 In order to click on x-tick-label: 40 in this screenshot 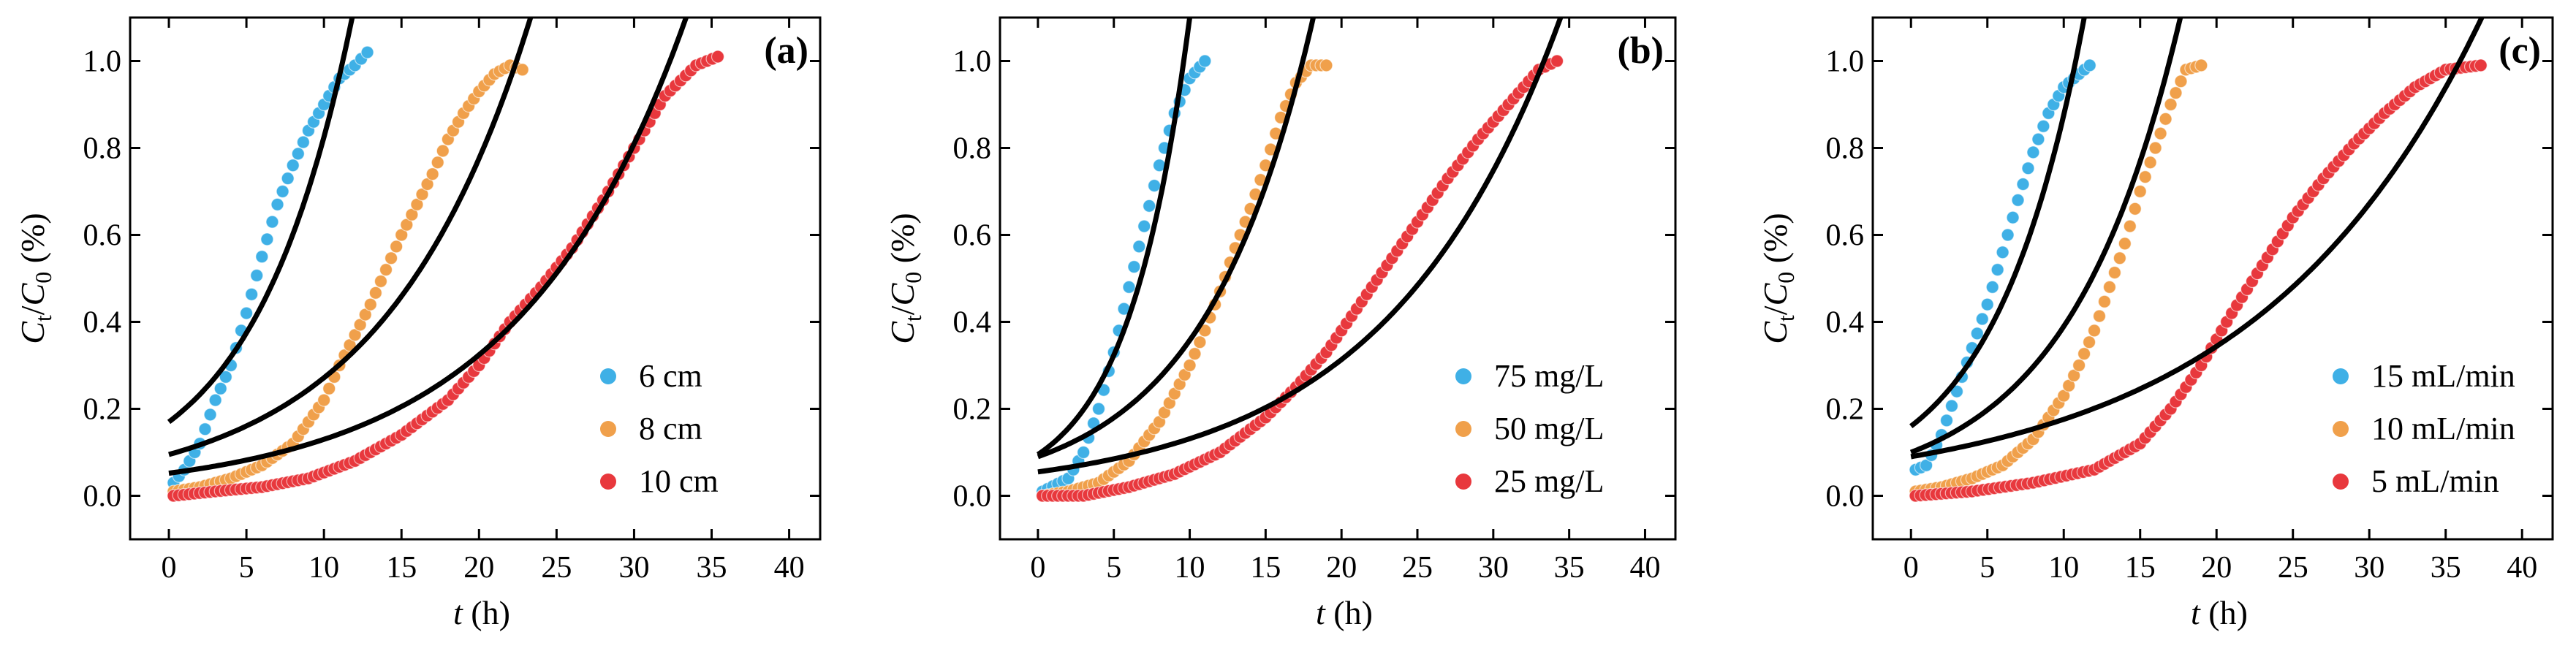, I will do `click(789, 568)`.